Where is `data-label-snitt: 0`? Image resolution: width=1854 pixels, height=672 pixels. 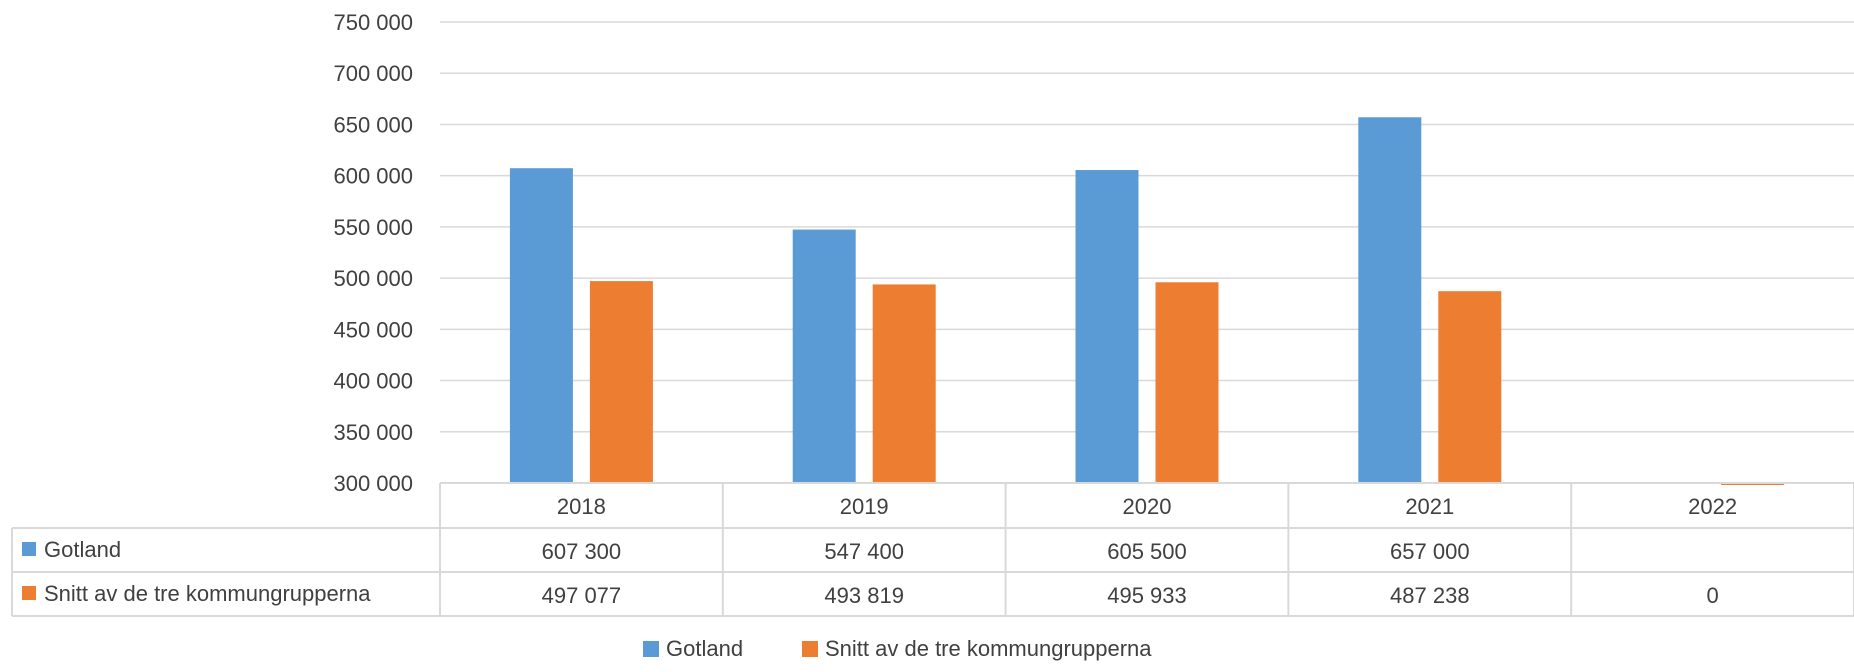 data-label-snitt: 0 is located at coordinates (1712, 595).